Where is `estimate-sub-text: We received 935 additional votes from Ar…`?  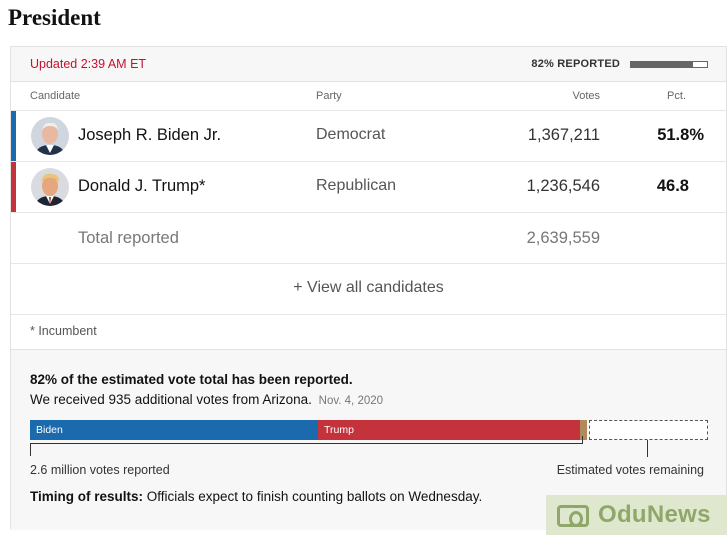
estimate-sub-text: We received 935 additional votes from Ar… is located at coordinates (171, 399).